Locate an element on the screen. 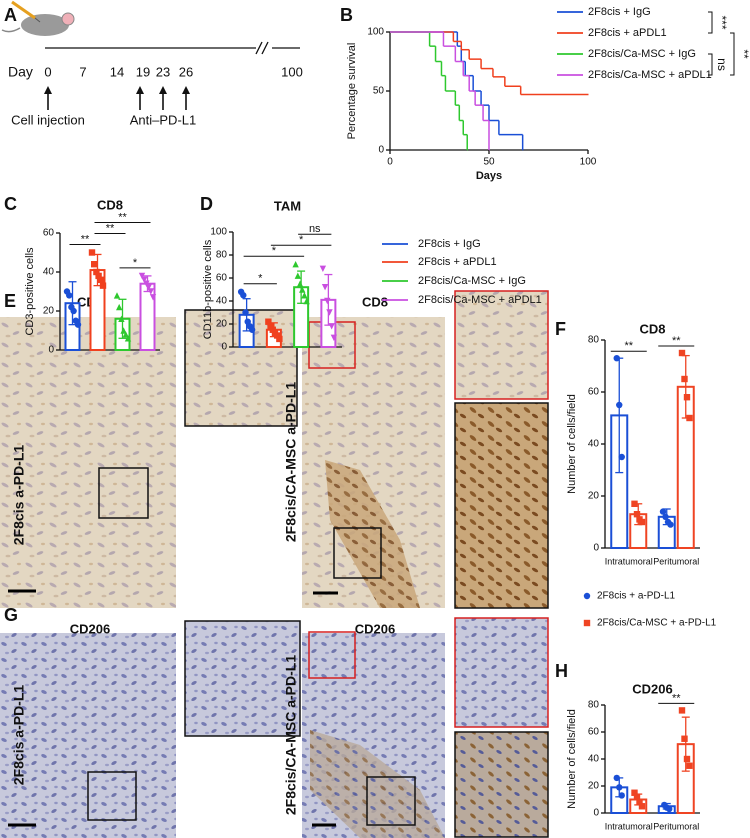  day-tick-label: 100 is located at coordinates (292, 71).